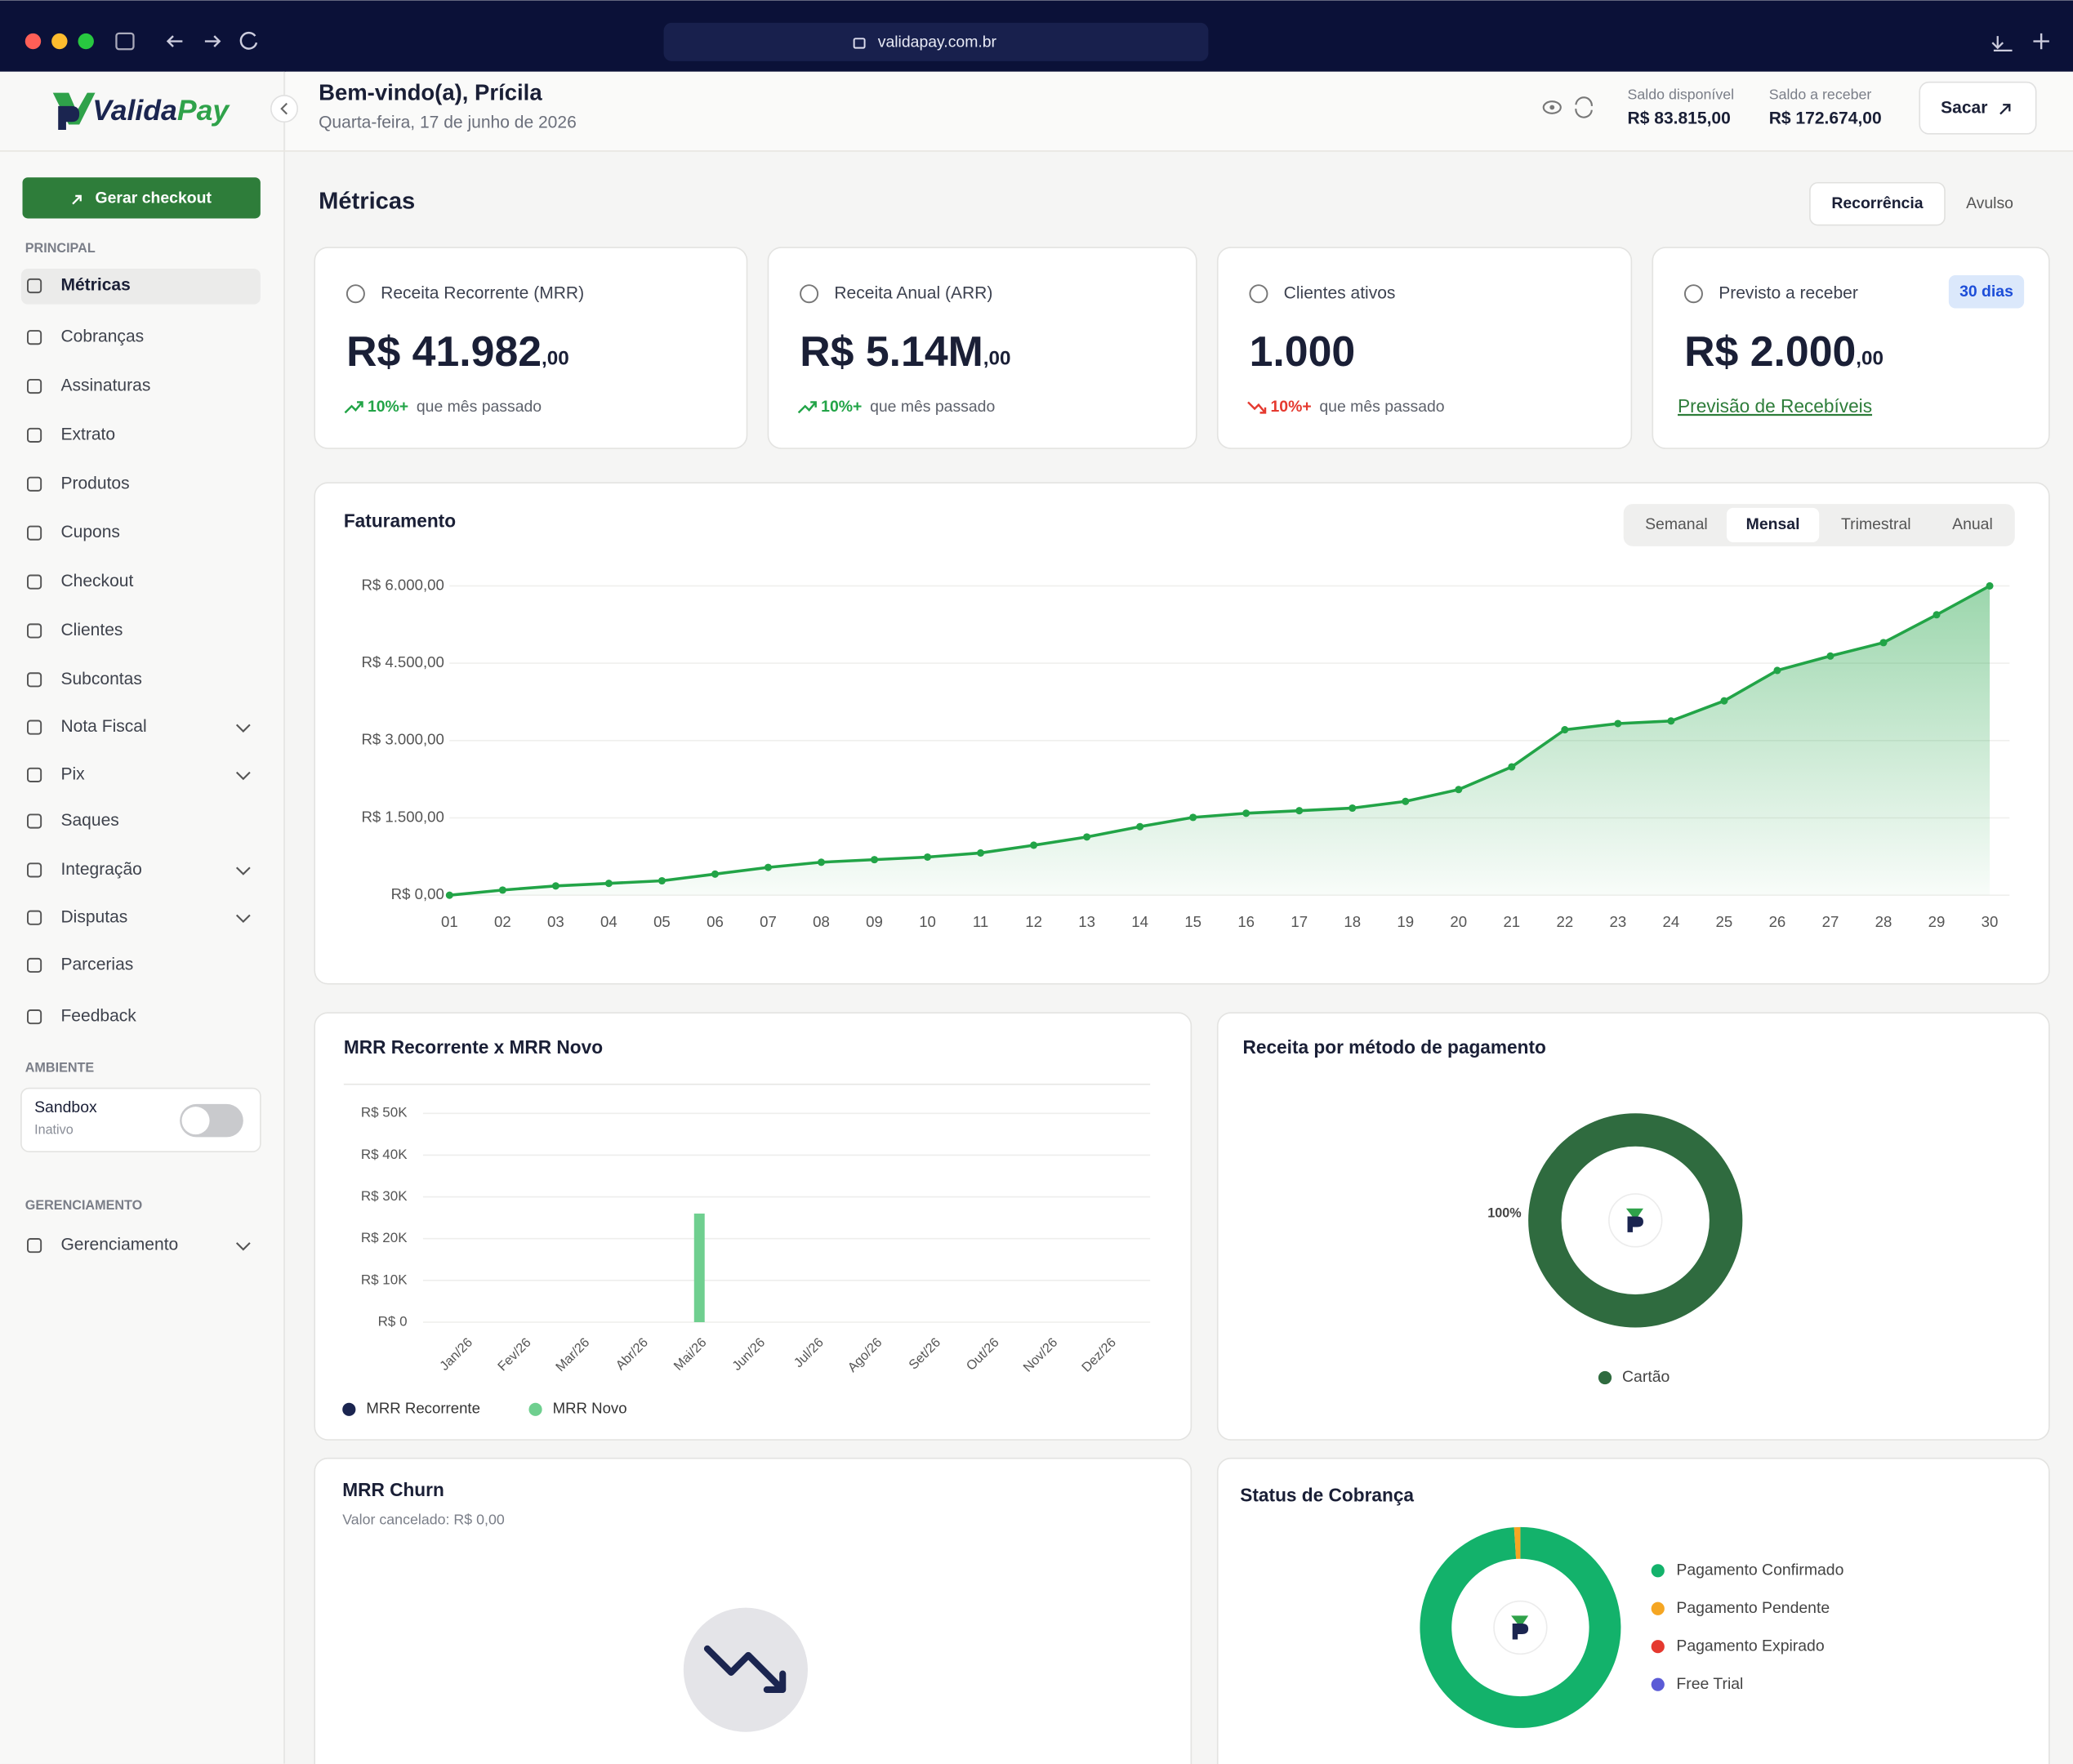  I want to click on tab: Trimestral, so click(1876, 524).